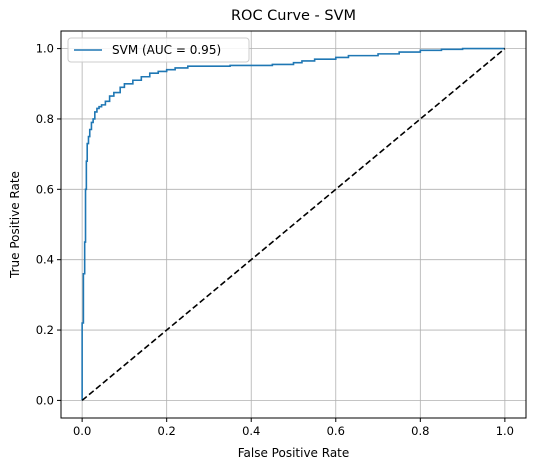 The image size is (536, 470). I want to click on y-tick-label-4: 0.8, so click(45, 119).